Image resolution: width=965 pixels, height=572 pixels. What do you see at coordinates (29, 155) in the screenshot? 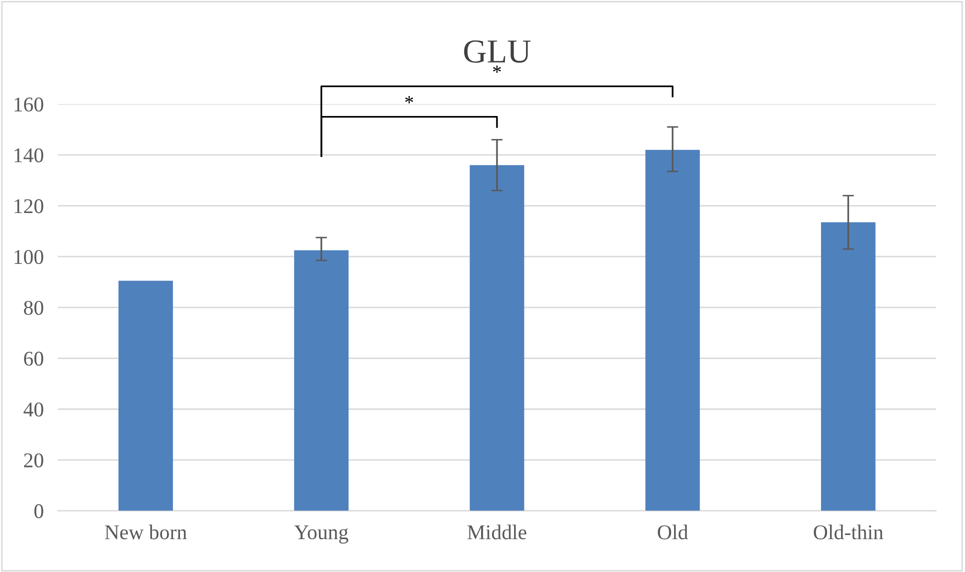
I see `y-tick-label: 140` at bounding box center [29, 155].